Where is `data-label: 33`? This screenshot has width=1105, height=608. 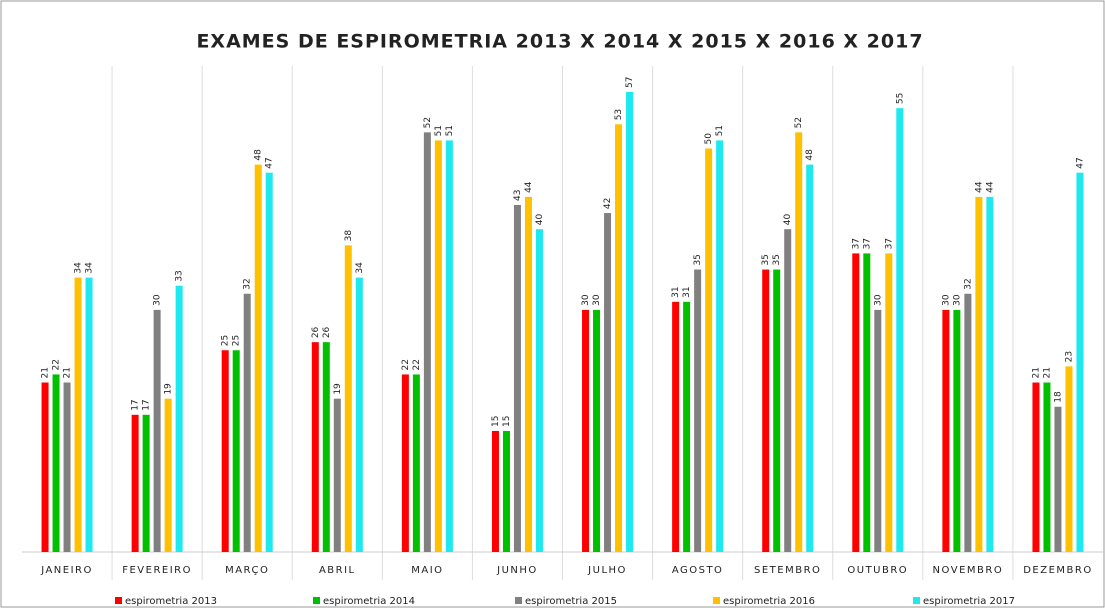
data-label: 33 is located at coordinates (180, 275).